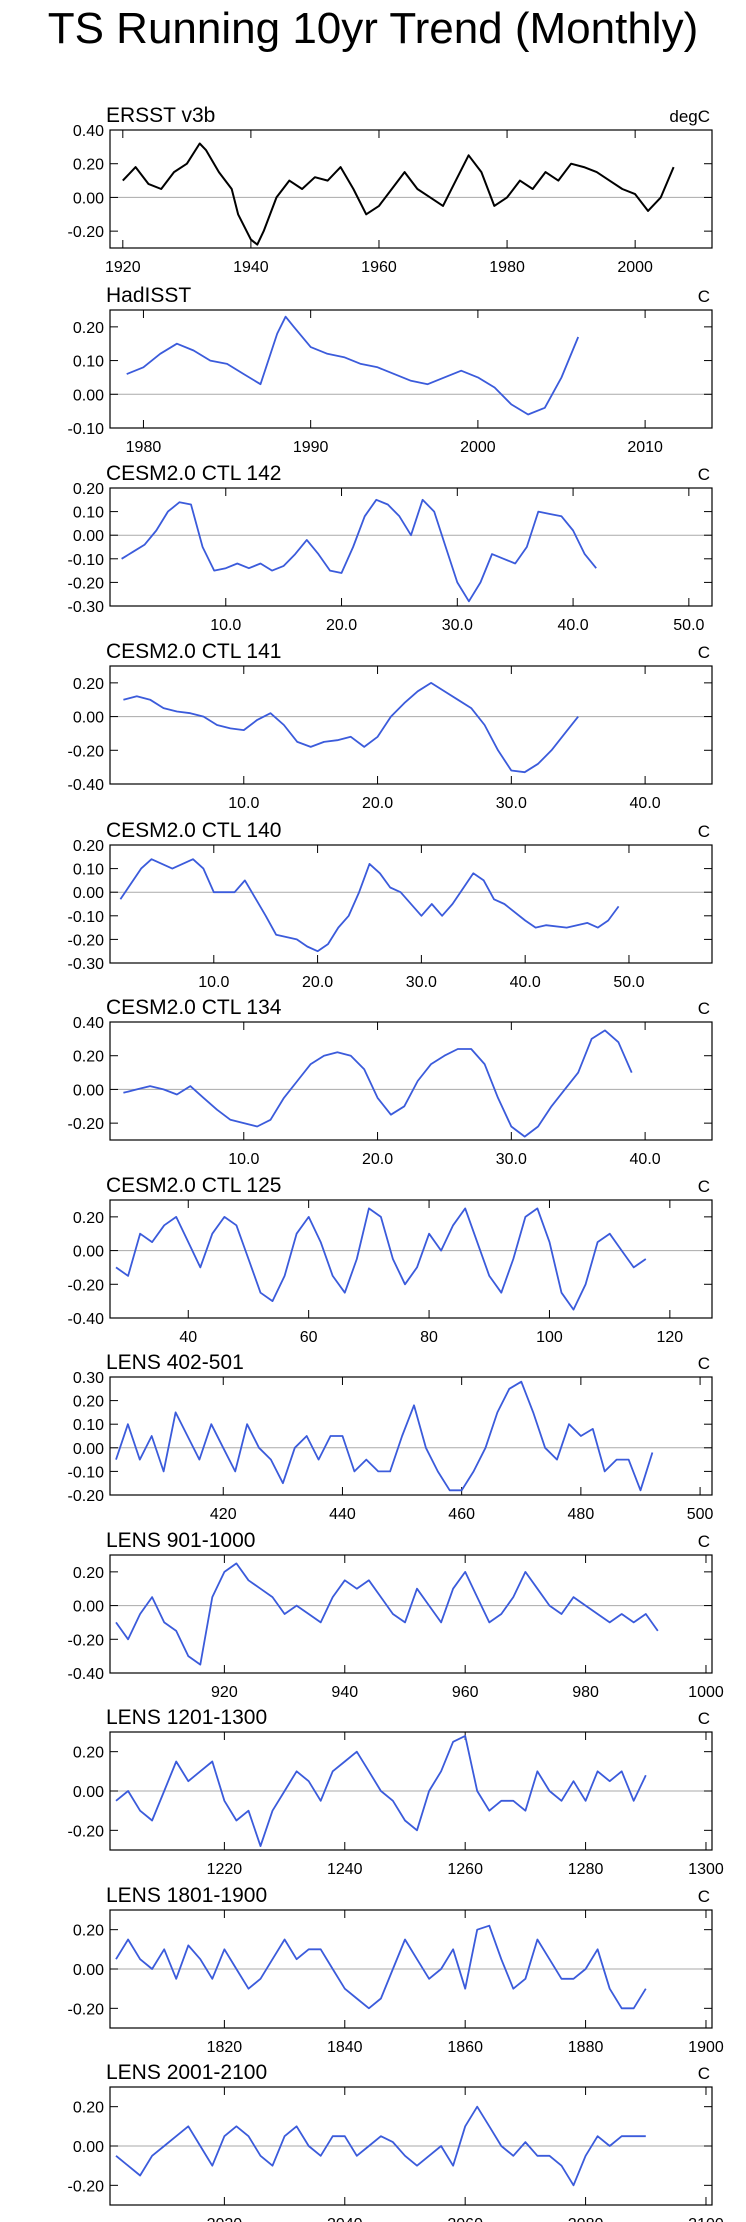  What do you see at coordinates (706, 2219) in the screenshot?
I see `x-tick-label: 2100` at bounding box center [706, 2219].